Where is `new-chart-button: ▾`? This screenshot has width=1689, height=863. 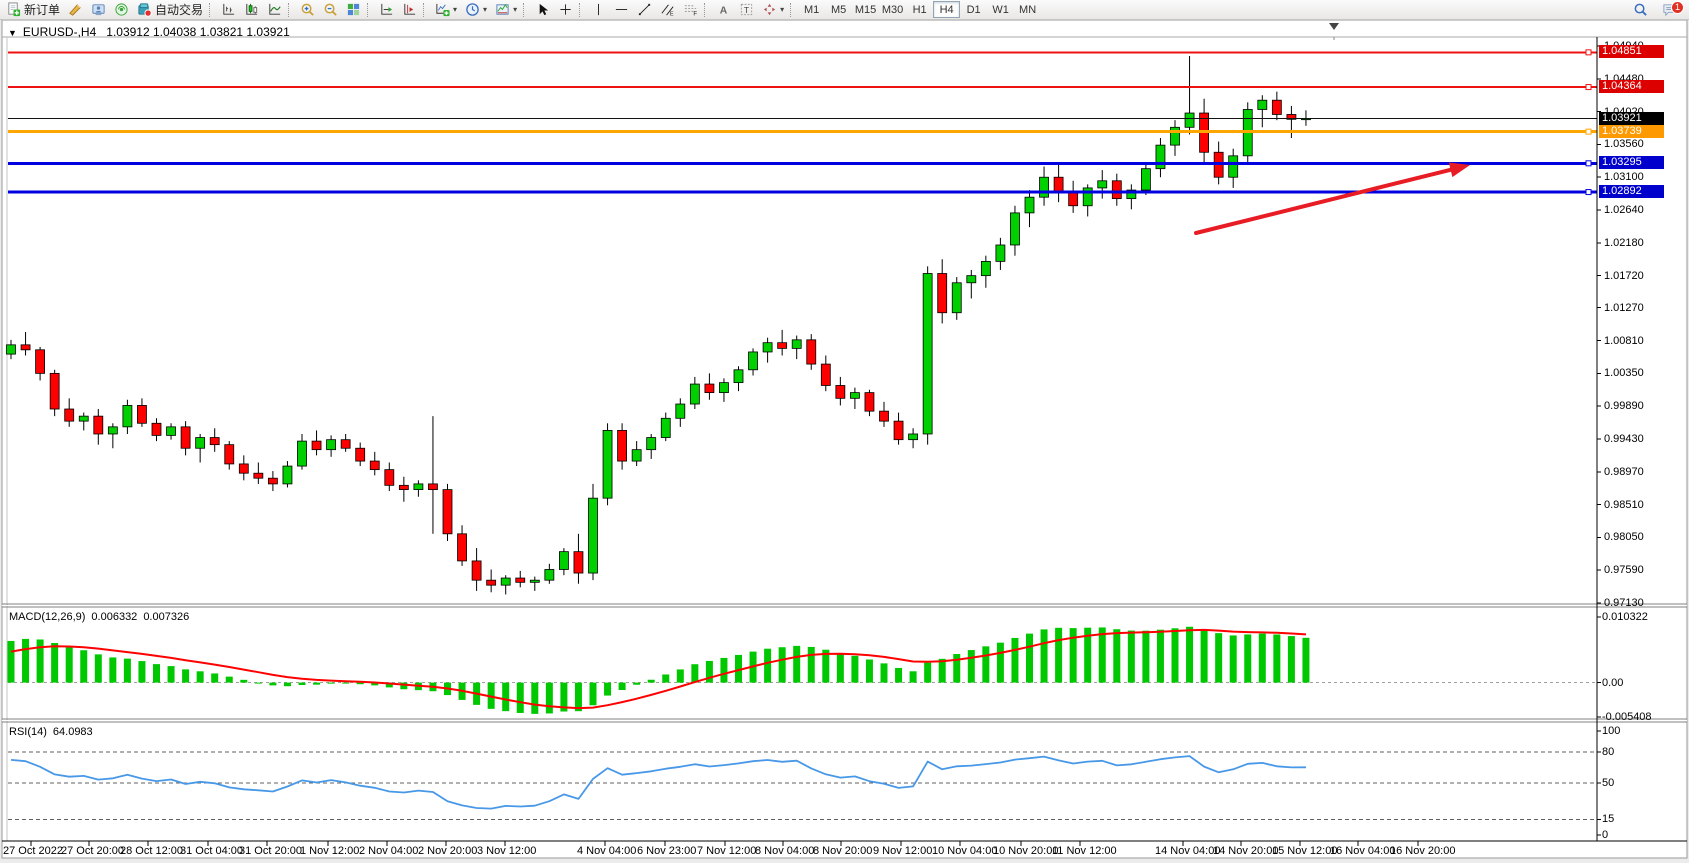 new-chart-button: ▾ is located at coordinates (446, 10).